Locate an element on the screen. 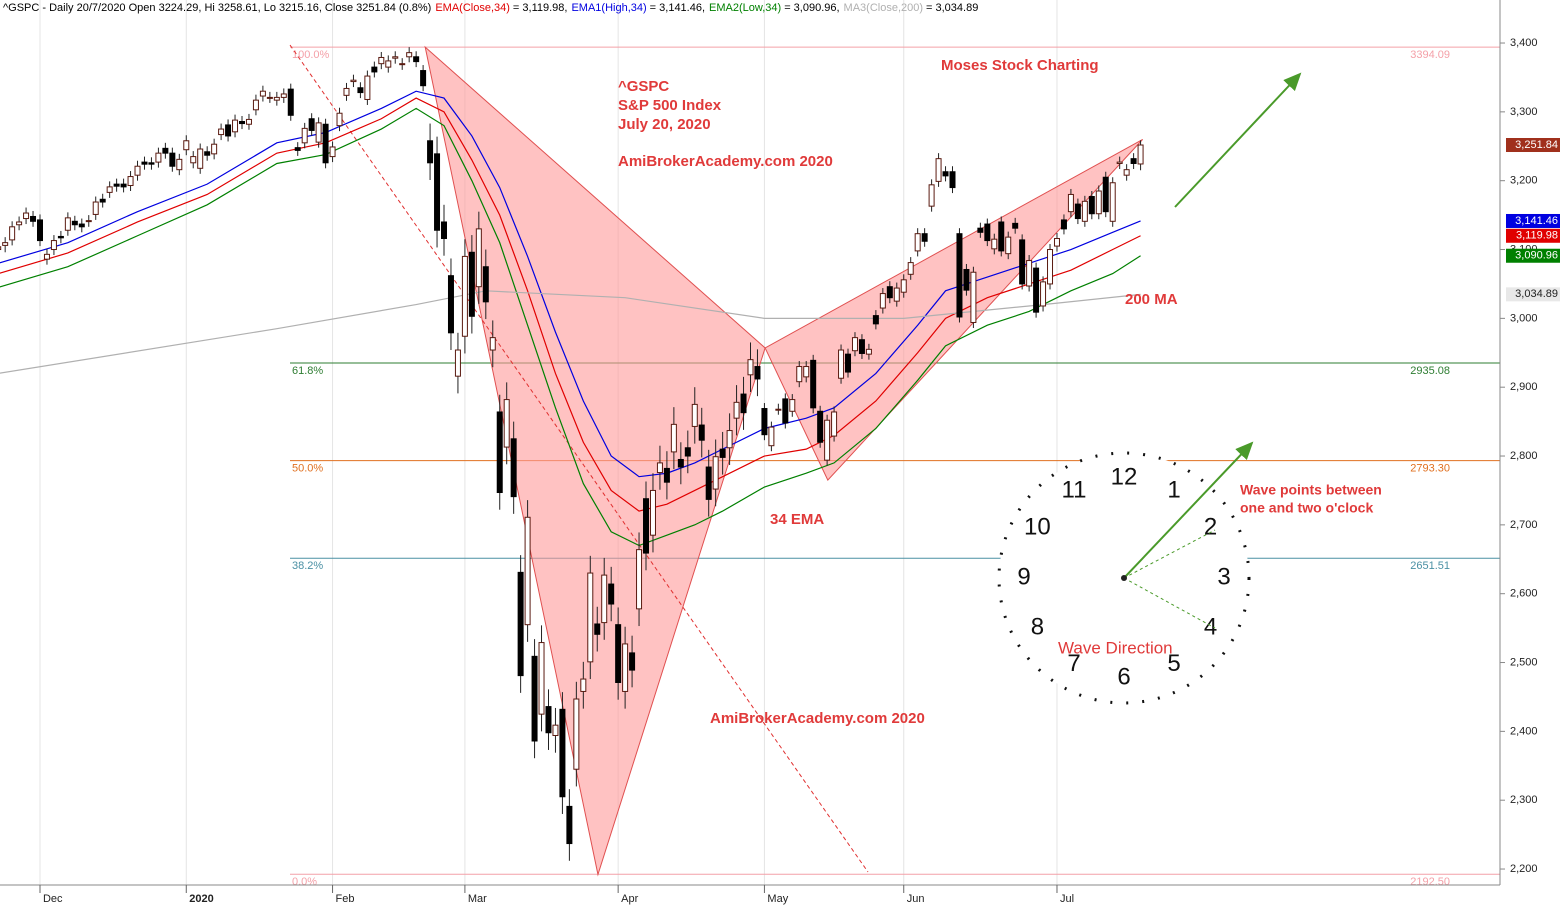 This screenshot has width=1561, height=908. price-tag-label: 3,090.96 is located at coordinates (1536, 256).